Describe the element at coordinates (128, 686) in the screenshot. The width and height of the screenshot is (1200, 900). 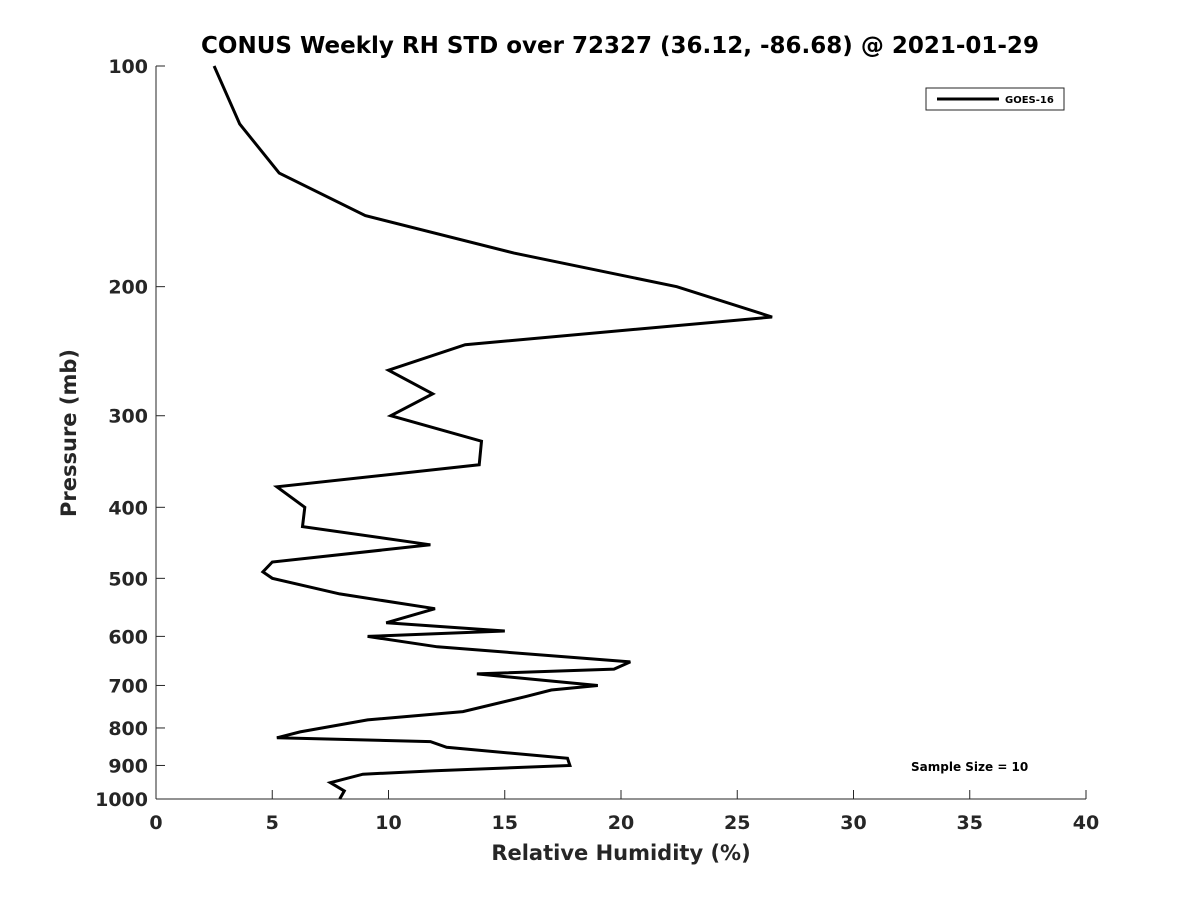
I see `y-tick-label: 700` at that location.